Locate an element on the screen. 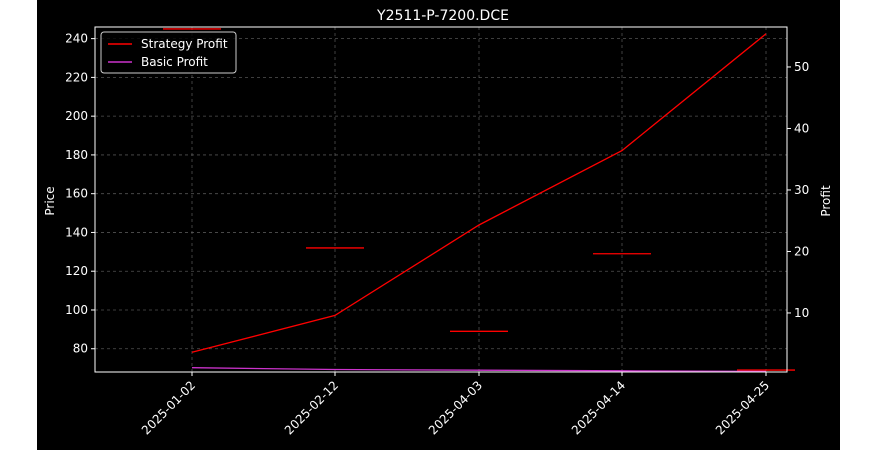 This screenshot has width=878, height=454. legend: Strategy Profit Basic Profit is located at coordinates (168, 52).